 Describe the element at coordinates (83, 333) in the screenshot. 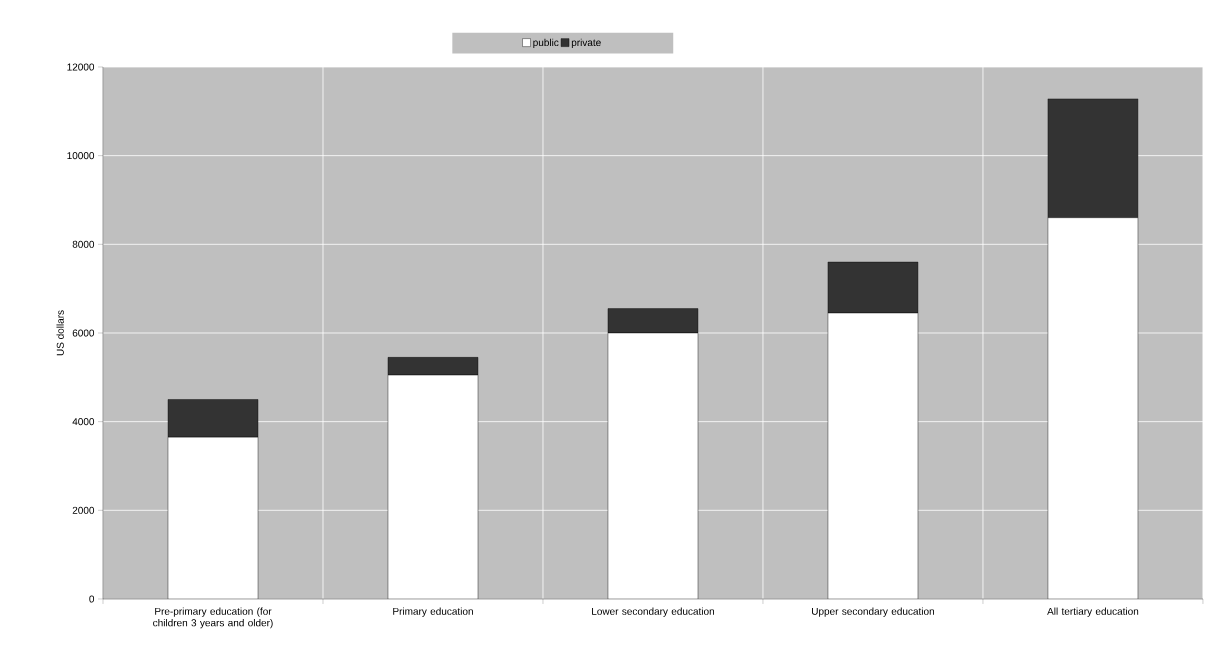

I see `y-tick-label: 6000` at that location.